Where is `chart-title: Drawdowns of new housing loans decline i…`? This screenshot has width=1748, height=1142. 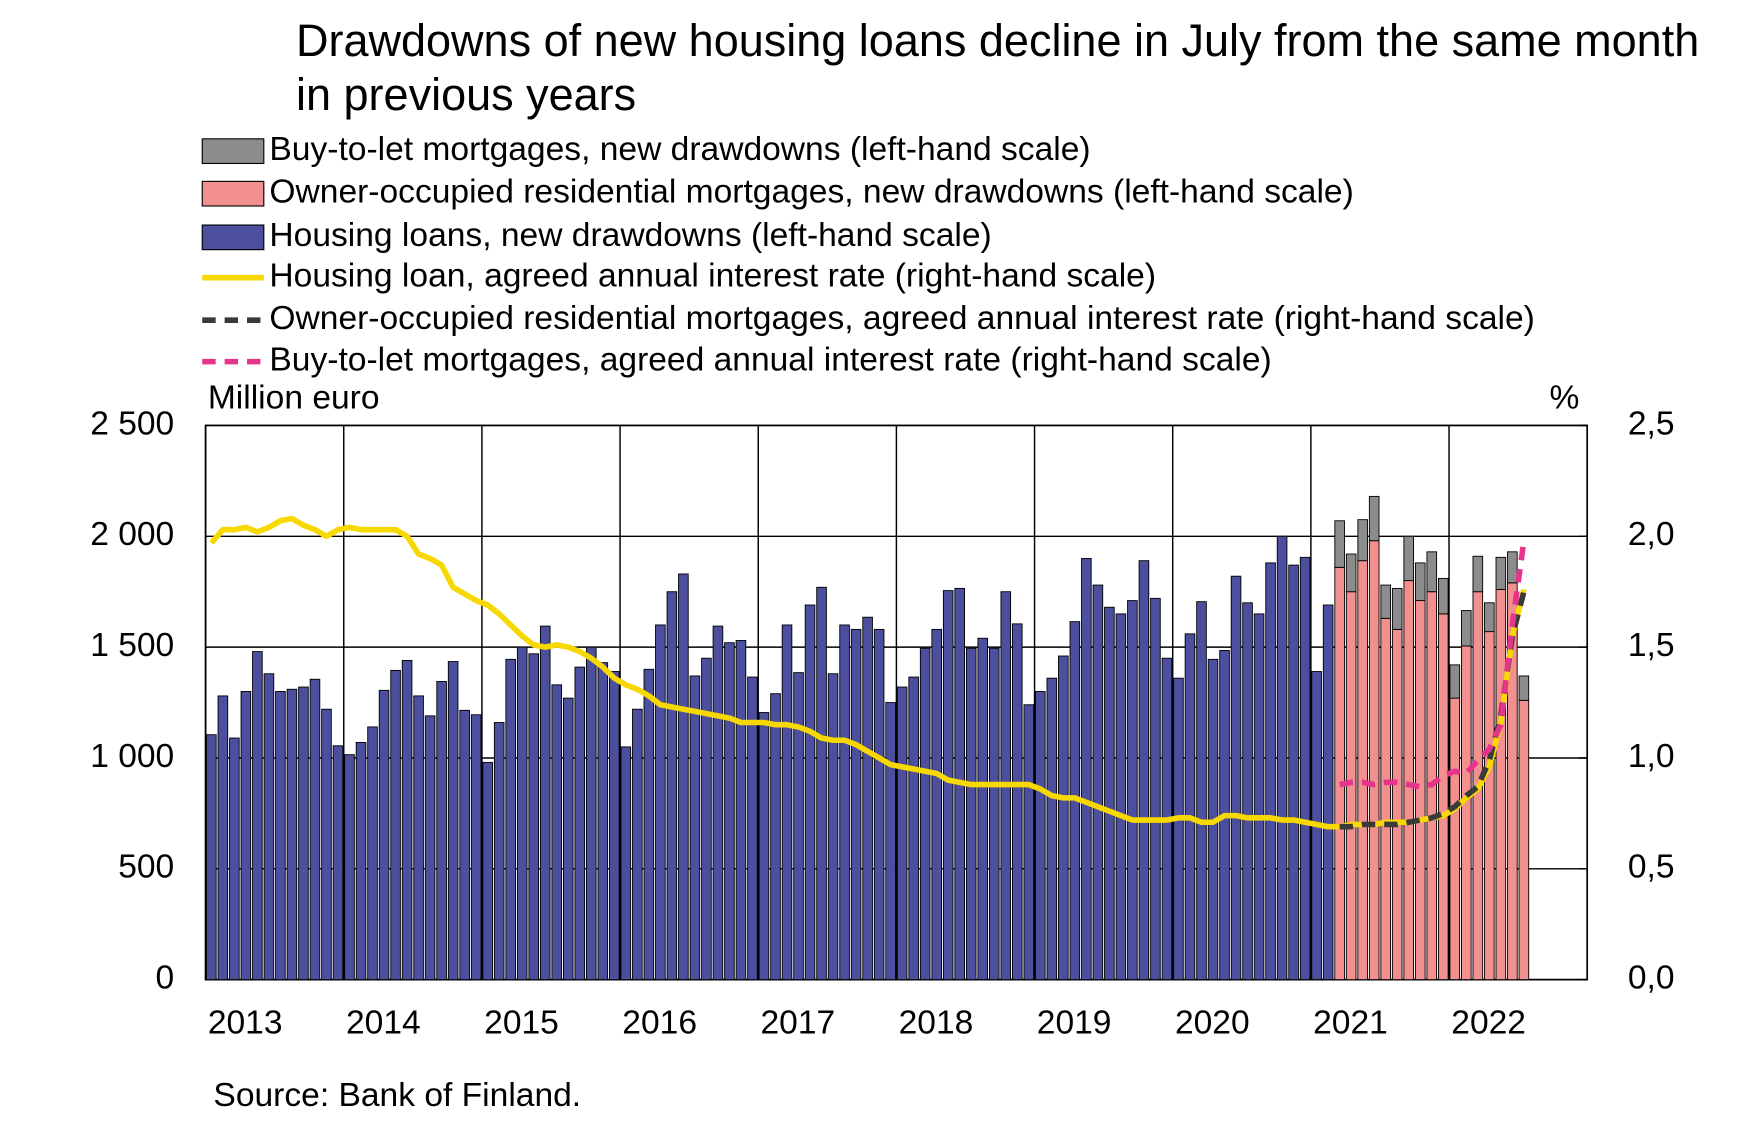 chart-title: Drawdowns of new housing loans decline i… is located at coordinates (998, 67).